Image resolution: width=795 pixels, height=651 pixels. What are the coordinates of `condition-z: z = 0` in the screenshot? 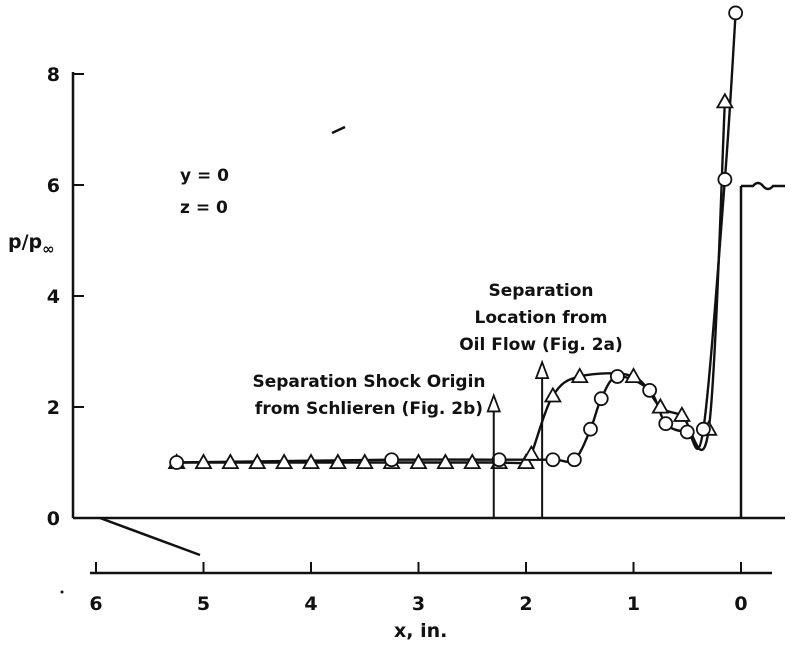 It's located at (204, 208).